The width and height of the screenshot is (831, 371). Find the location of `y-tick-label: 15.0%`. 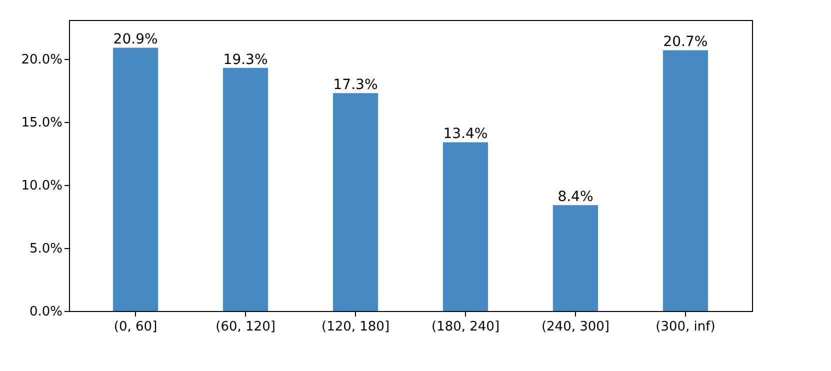

y-tick-label: 15.0% is located at coordinates (41, 123).